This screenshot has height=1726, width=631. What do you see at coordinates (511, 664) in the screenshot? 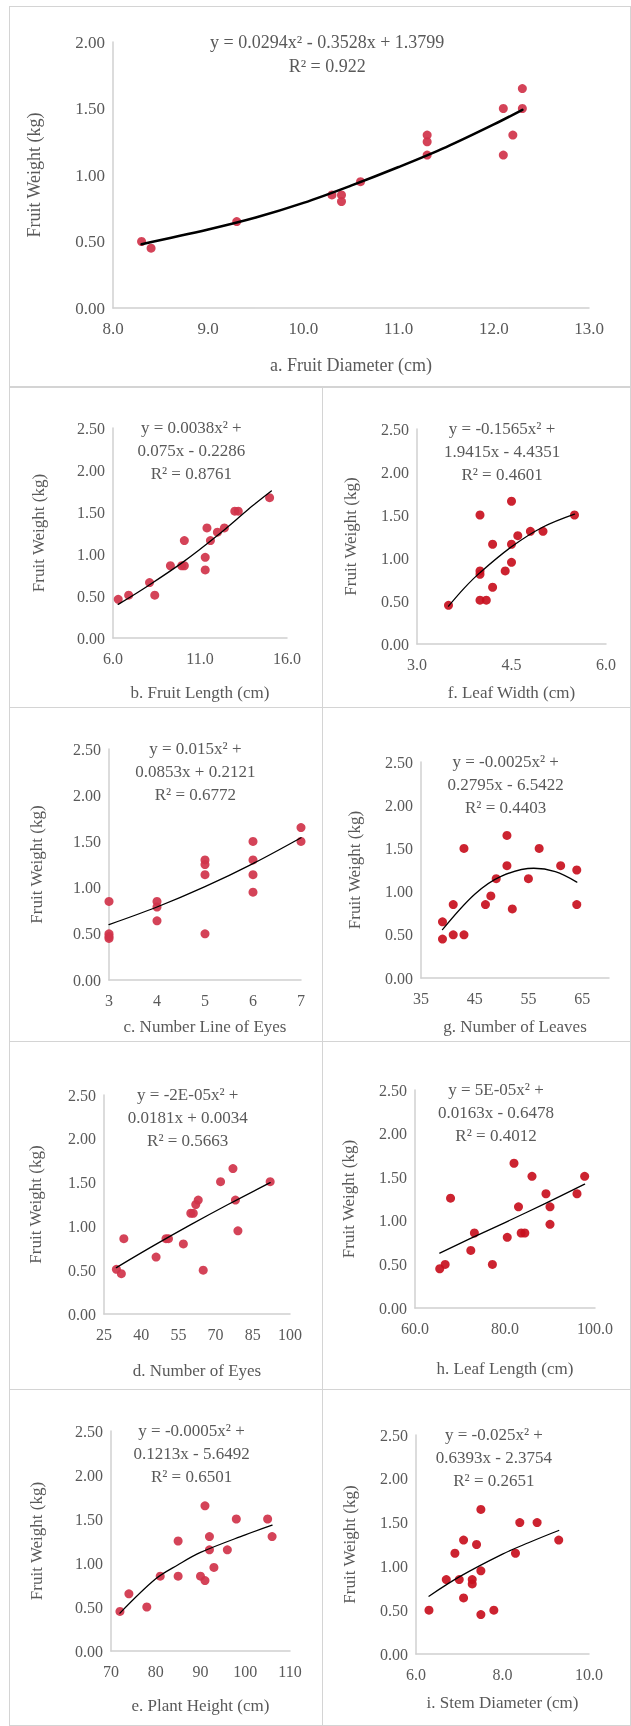
I see `x-tick-label: 4.5` at bounding box center [511, 664].